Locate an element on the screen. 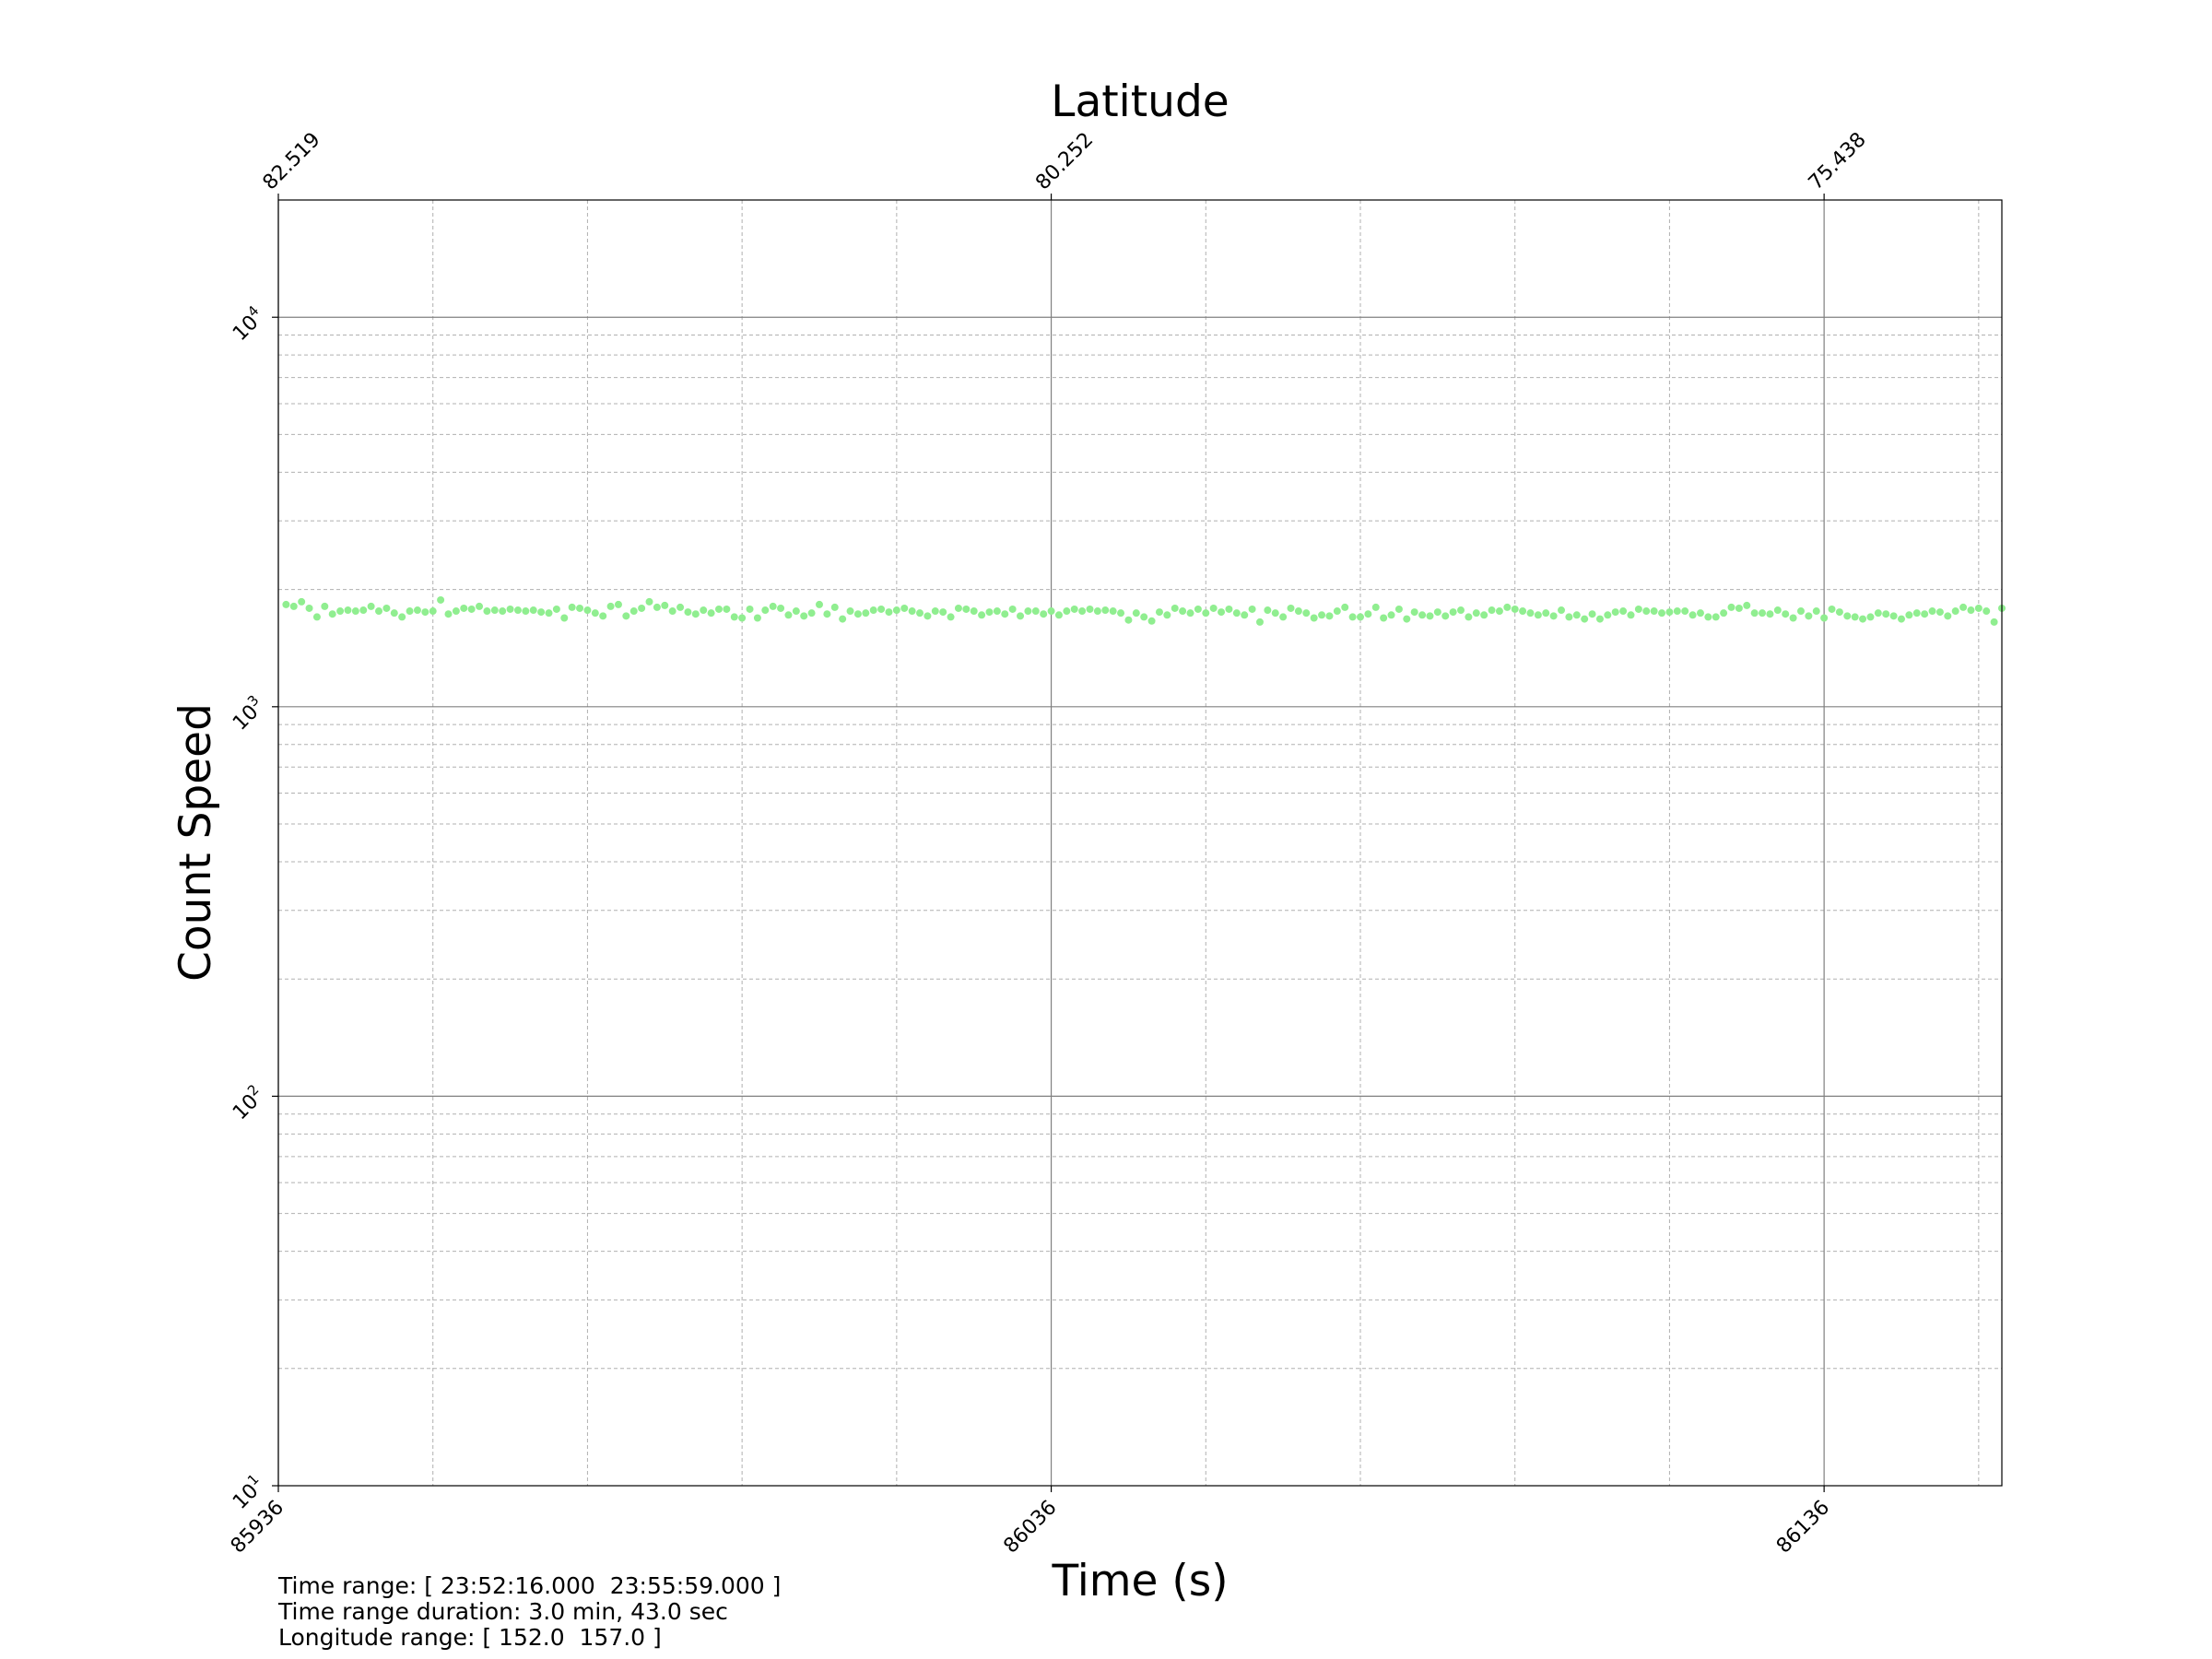 The image size is (2212, 1659). y-axis-label: Count Speed is located at coordinates (196, 842).